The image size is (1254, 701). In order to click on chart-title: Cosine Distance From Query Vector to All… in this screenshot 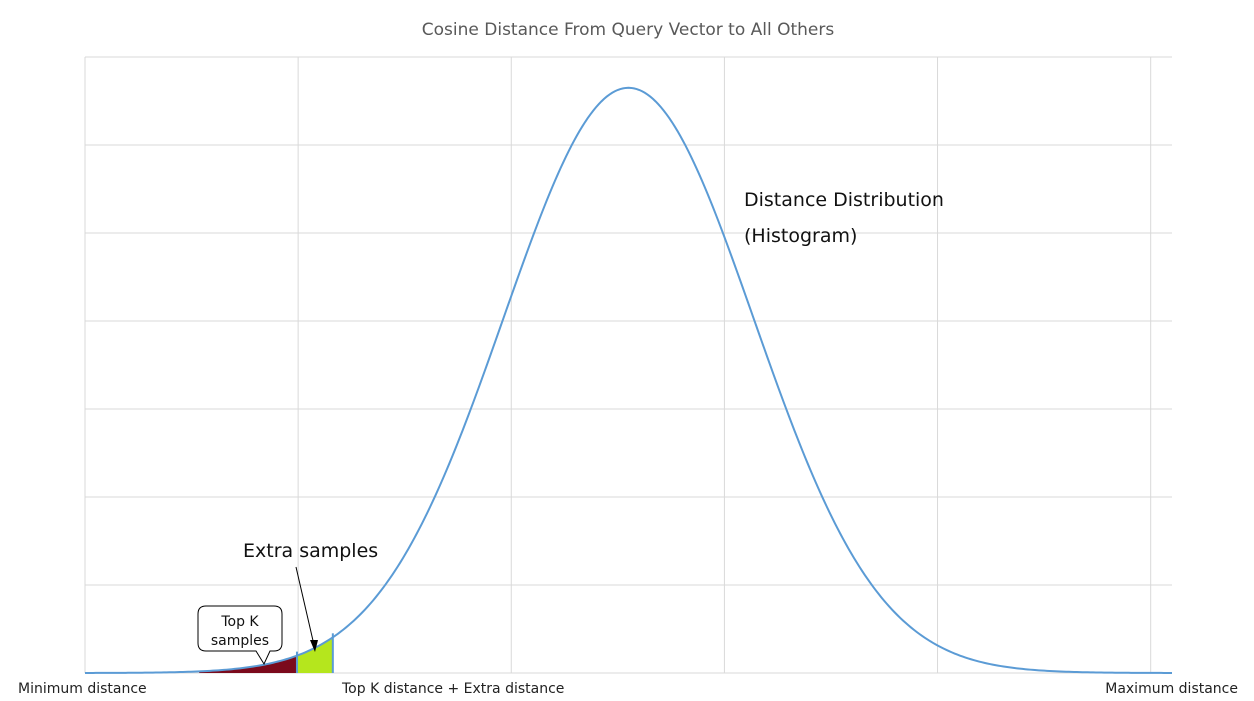, I will do `click(628, 30)`.